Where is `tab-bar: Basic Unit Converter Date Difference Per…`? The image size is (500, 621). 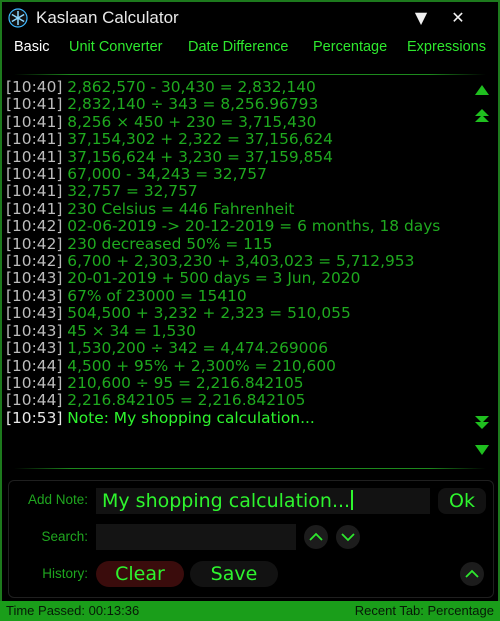 tab-bar: Basic Unit Converter Date Difference Per… is located at coordinates (250, 49).